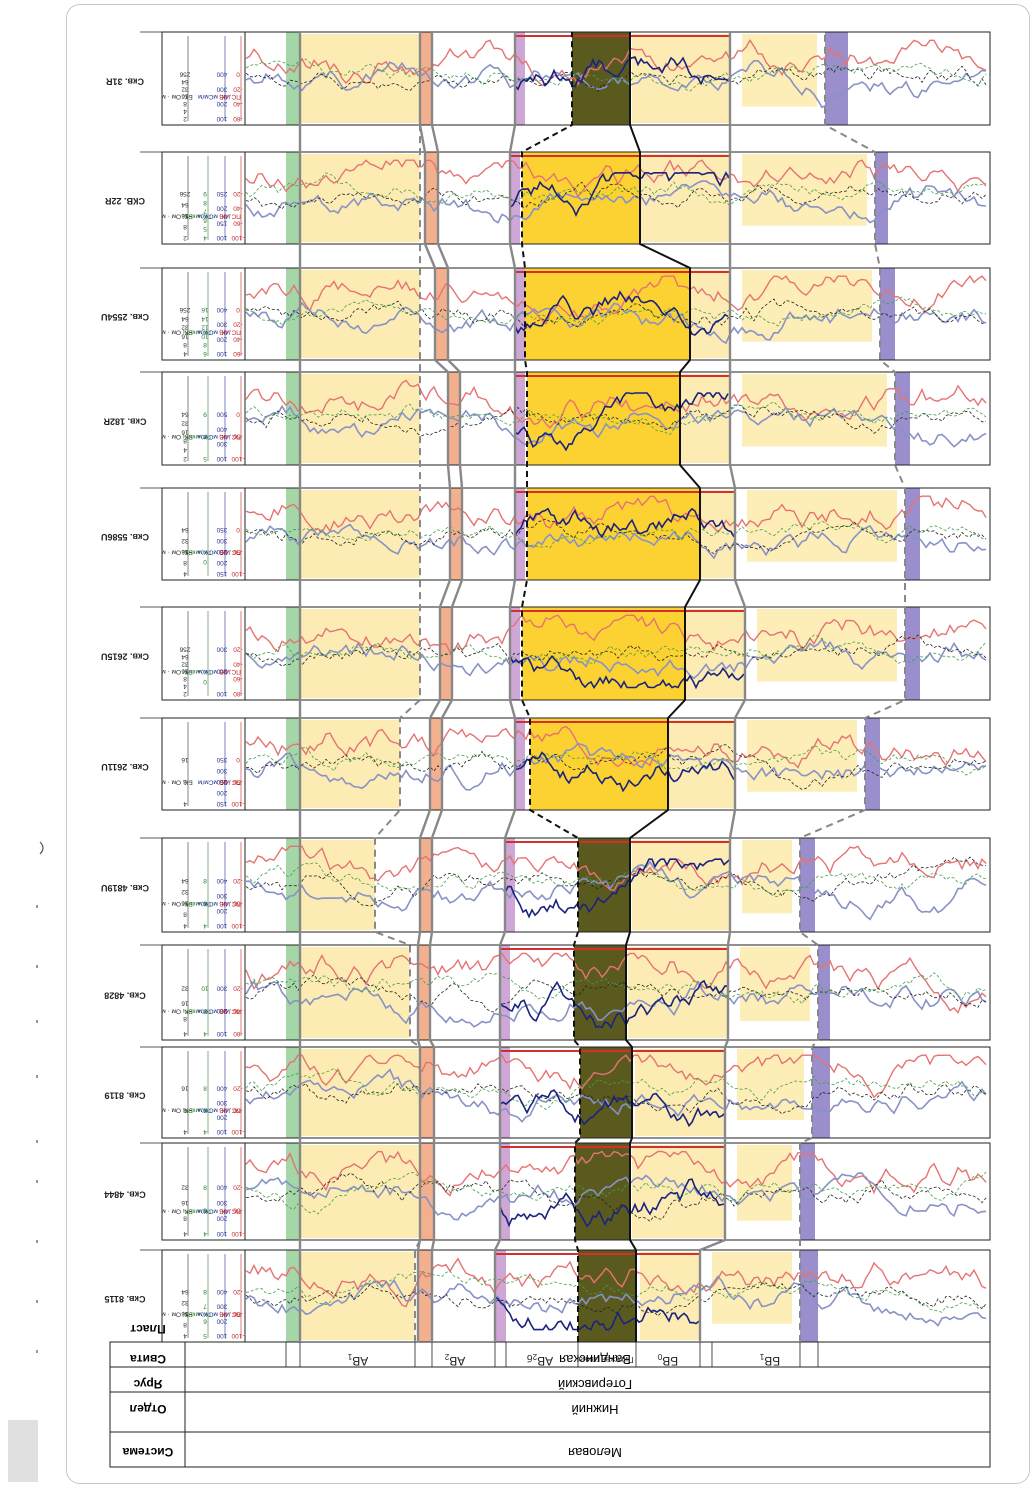 Image resolution: width=1035 pixels, height=1495 pixels. What do you see at coordinates (125, 657) in the screenshot?
I see `well-name: Скв. 2615U` at bounding box center [125, 657].